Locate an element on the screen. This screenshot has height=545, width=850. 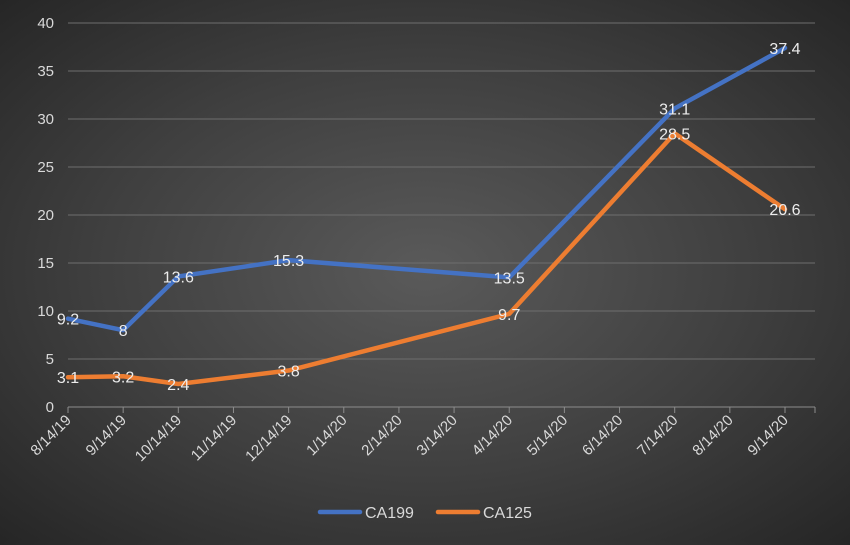
x-tick-label: 8/14/20 is located at coordinates (712, 435).